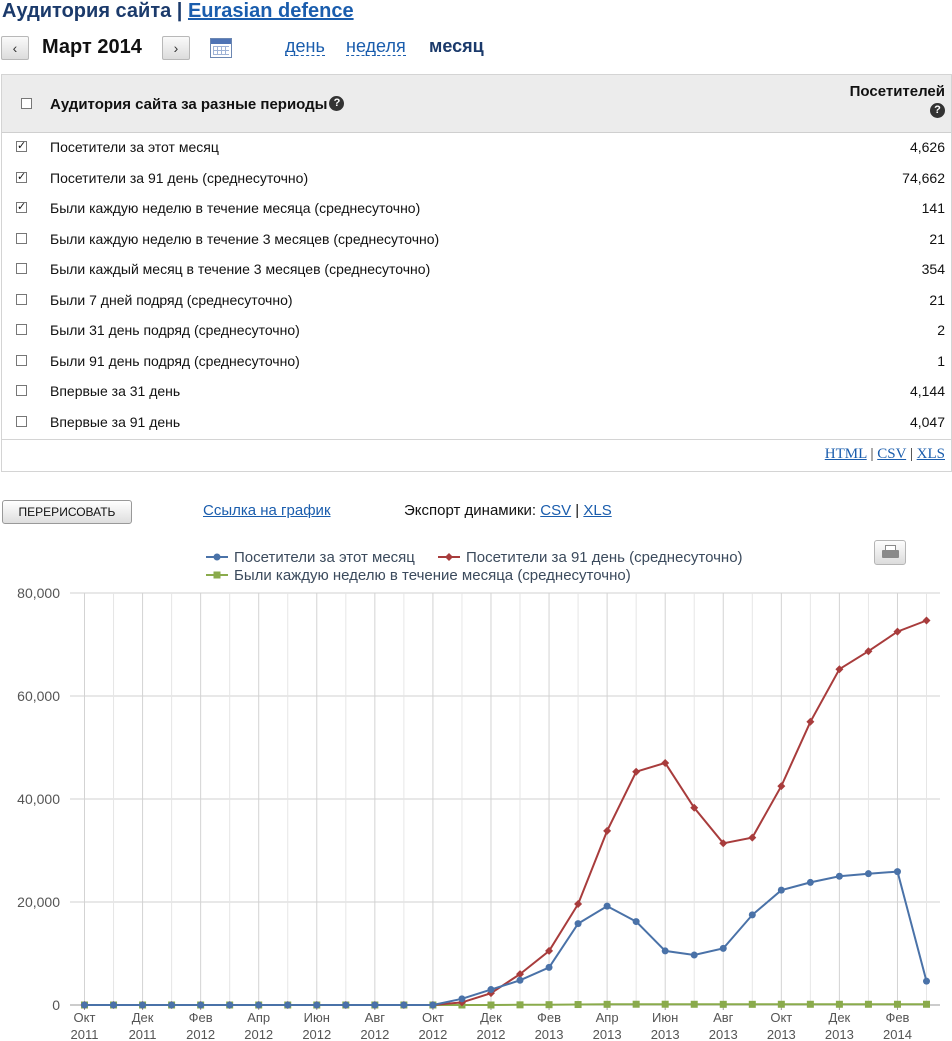  I want to click on row-label: Были 31 день подряд (среднесуточно), so click(175, 330).